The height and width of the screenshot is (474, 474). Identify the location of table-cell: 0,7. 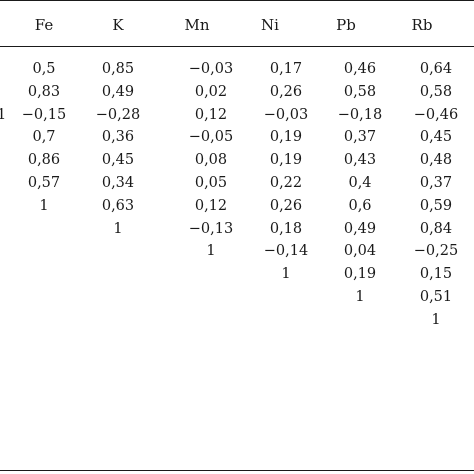
(44, 137).